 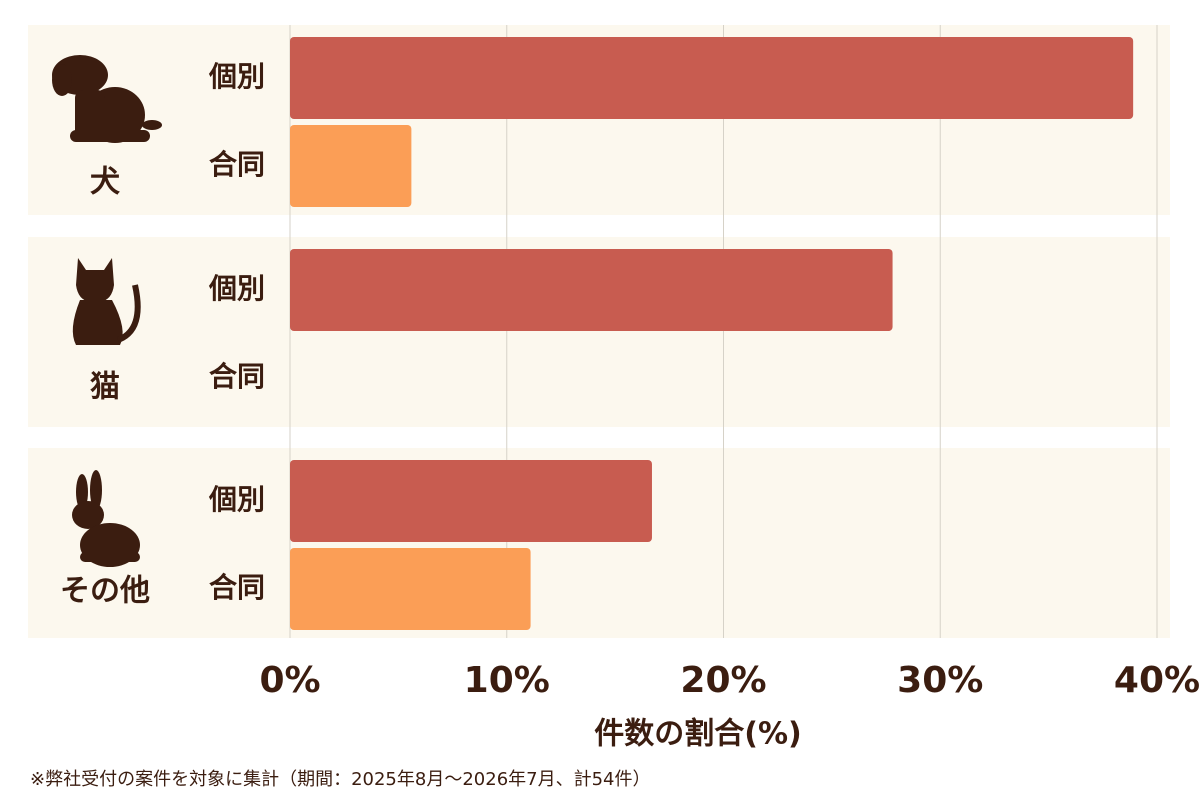 What do you see at coordinates (105, 182) in the screenshot?
I see `category-label: 犬` at bounding box center [105, 182].